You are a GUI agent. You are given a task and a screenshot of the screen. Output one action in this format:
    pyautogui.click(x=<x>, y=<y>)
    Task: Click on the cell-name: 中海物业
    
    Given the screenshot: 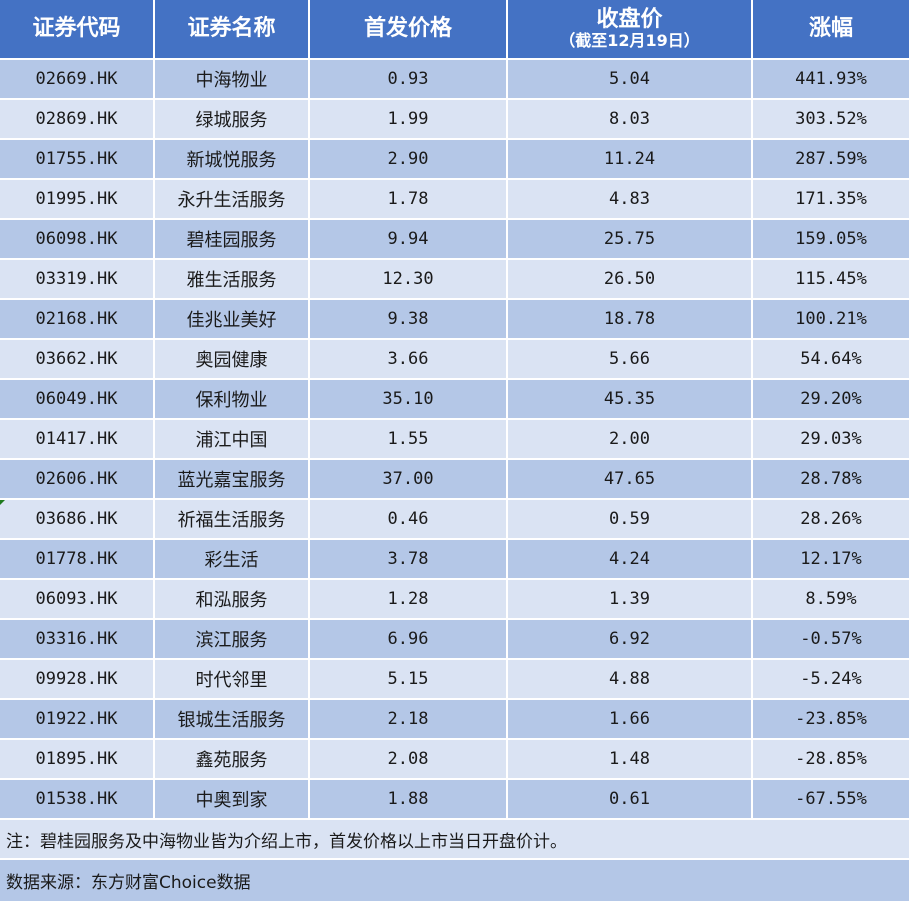 What is the action you would take?
    pyautogui.click(x=232, y=79)
    